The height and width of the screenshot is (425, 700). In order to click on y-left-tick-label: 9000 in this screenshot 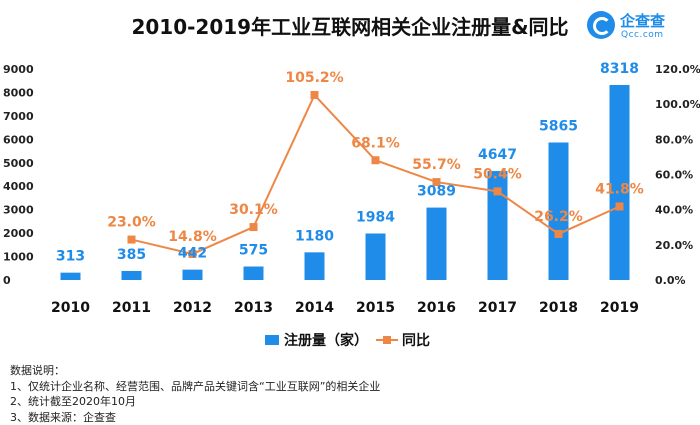, I will do `click(18, 69)`.